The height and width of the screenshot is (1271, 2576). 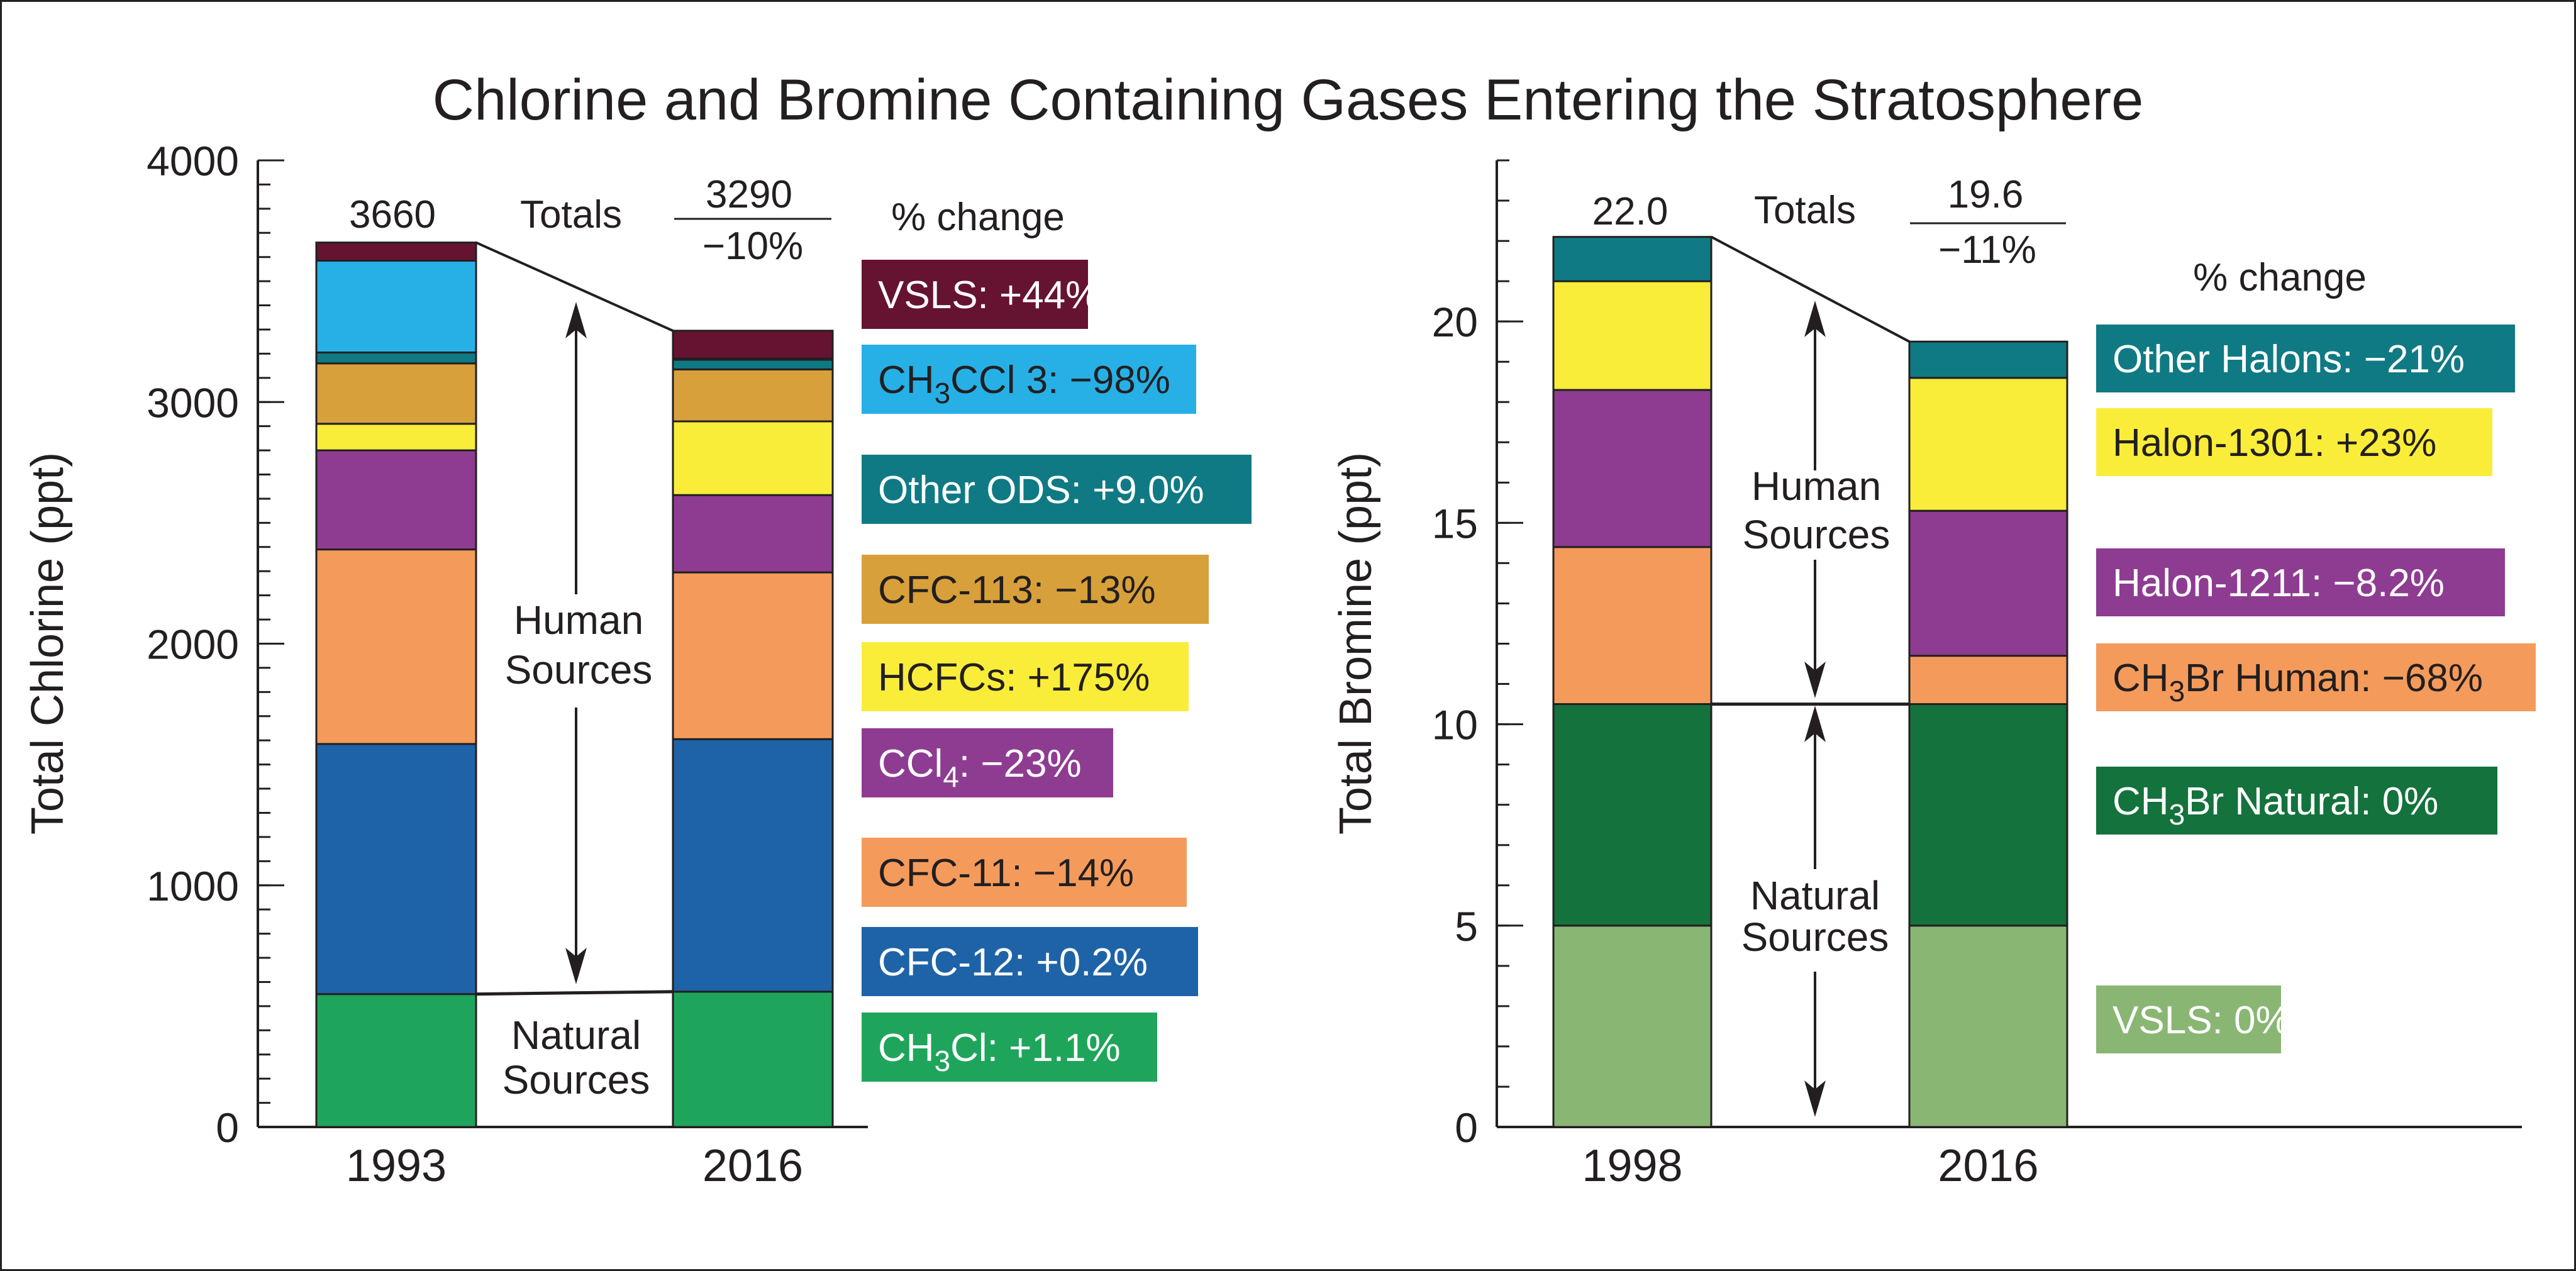 What do you see at coordinates (753, 345) in the screenshot?
I see `chart1-bar-2016-segment-vsls` at bounding box center [753, 345].